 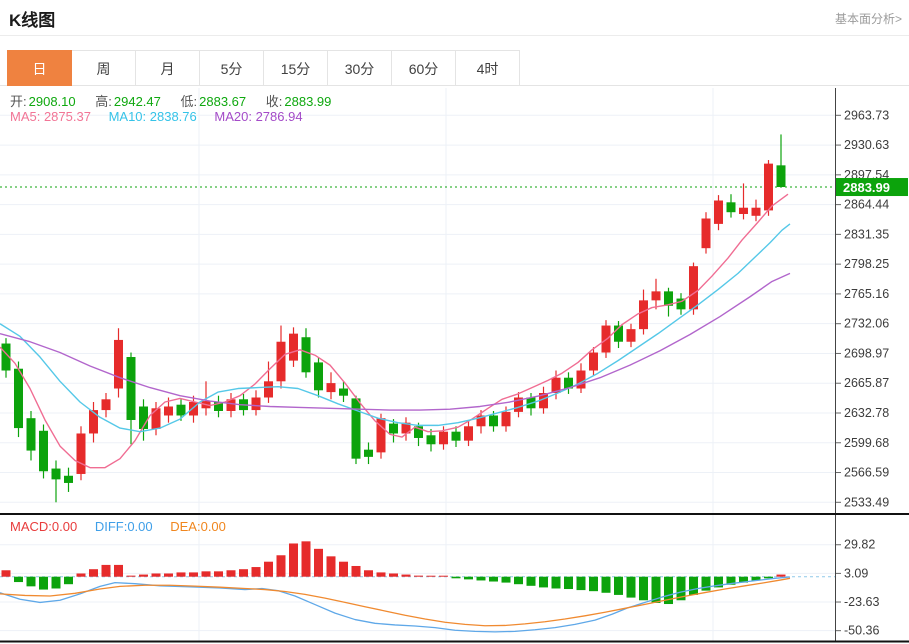 What do you see at coordinates (454, 35) in the screenshot?
I see `header-divider` at bounding box center [454, 35].